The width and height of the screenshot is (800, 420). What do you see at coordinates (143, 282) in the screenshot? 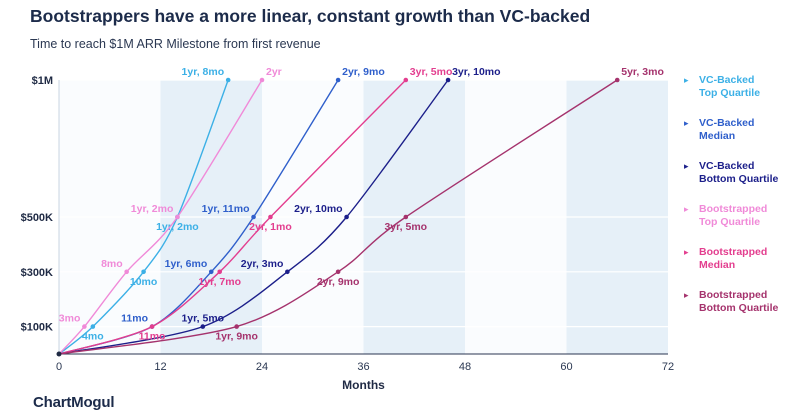
I see `data-label: 10mo` at bounding box center [143, 282].